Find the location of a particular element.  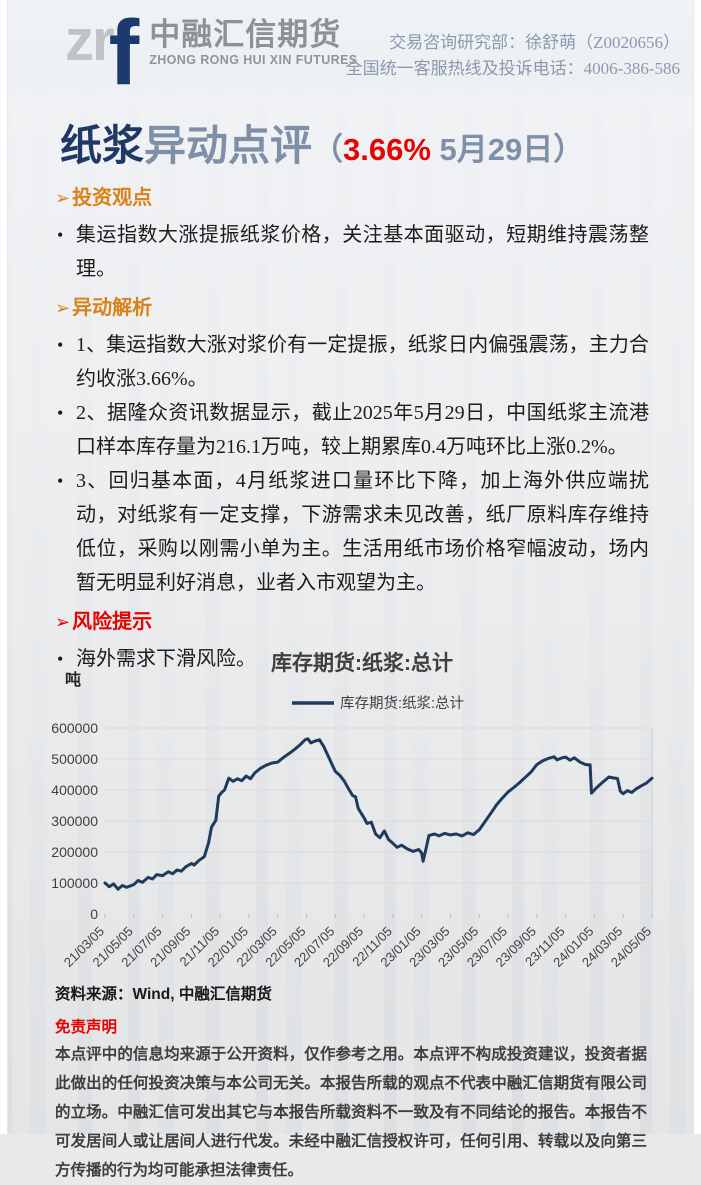

company-logo: zr f 中融汇信期货 ZHONG RONG HUI XIN FUTURES is located at coordinates (211, 53).